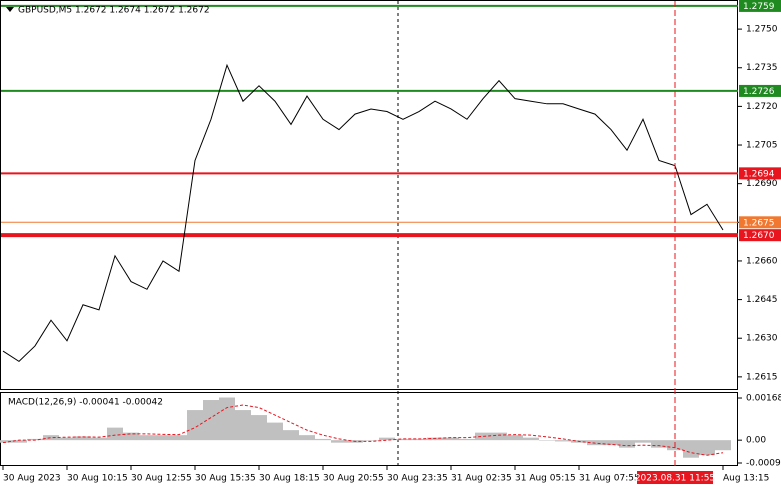 Image resolution: width=781 pixels, height=489 pixels. What do you see at coordinates (97, 479) in the screenshot?
I see `x-tick-label: 30 Aug 10:15` at bounding box center [97, 479].